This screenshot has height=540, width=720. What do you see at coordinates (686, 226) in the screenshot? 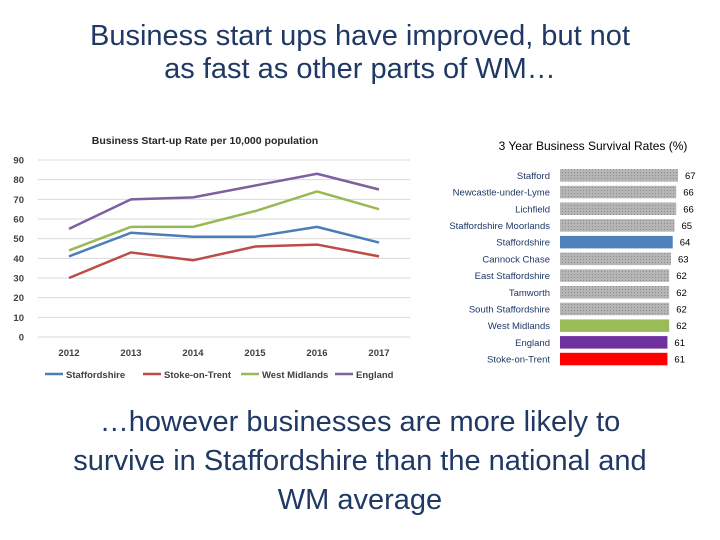
I see `bar-value-label: 65` at bounding box center [686, 226].